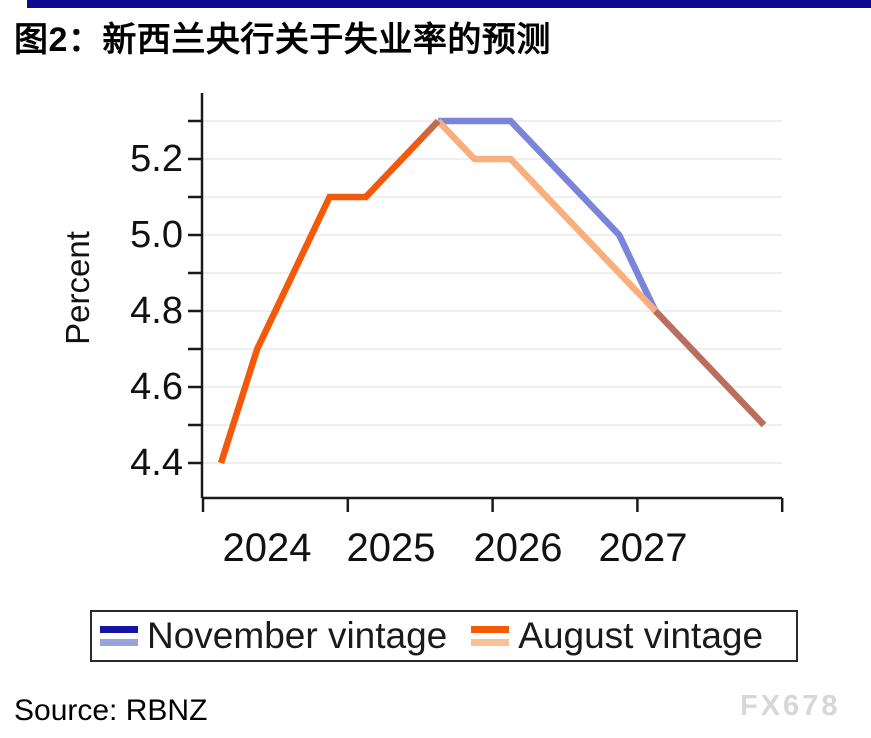 The width and height of the screenshot is (871, 738). I want to click on legend-label-august: August vintage, so click(641, 635).